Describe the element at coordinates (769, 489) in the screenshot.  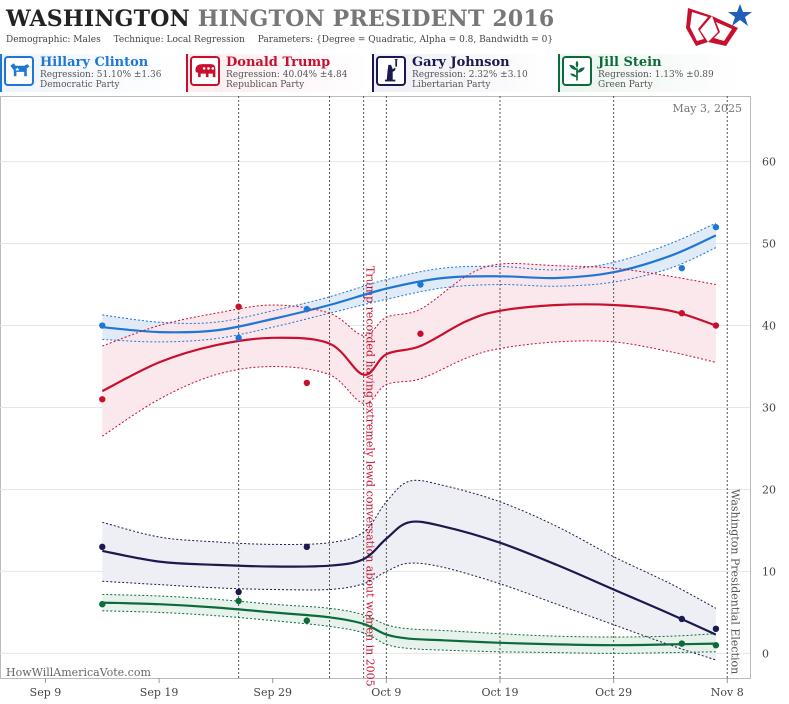
I see `y-tick-label: 20` at that location.